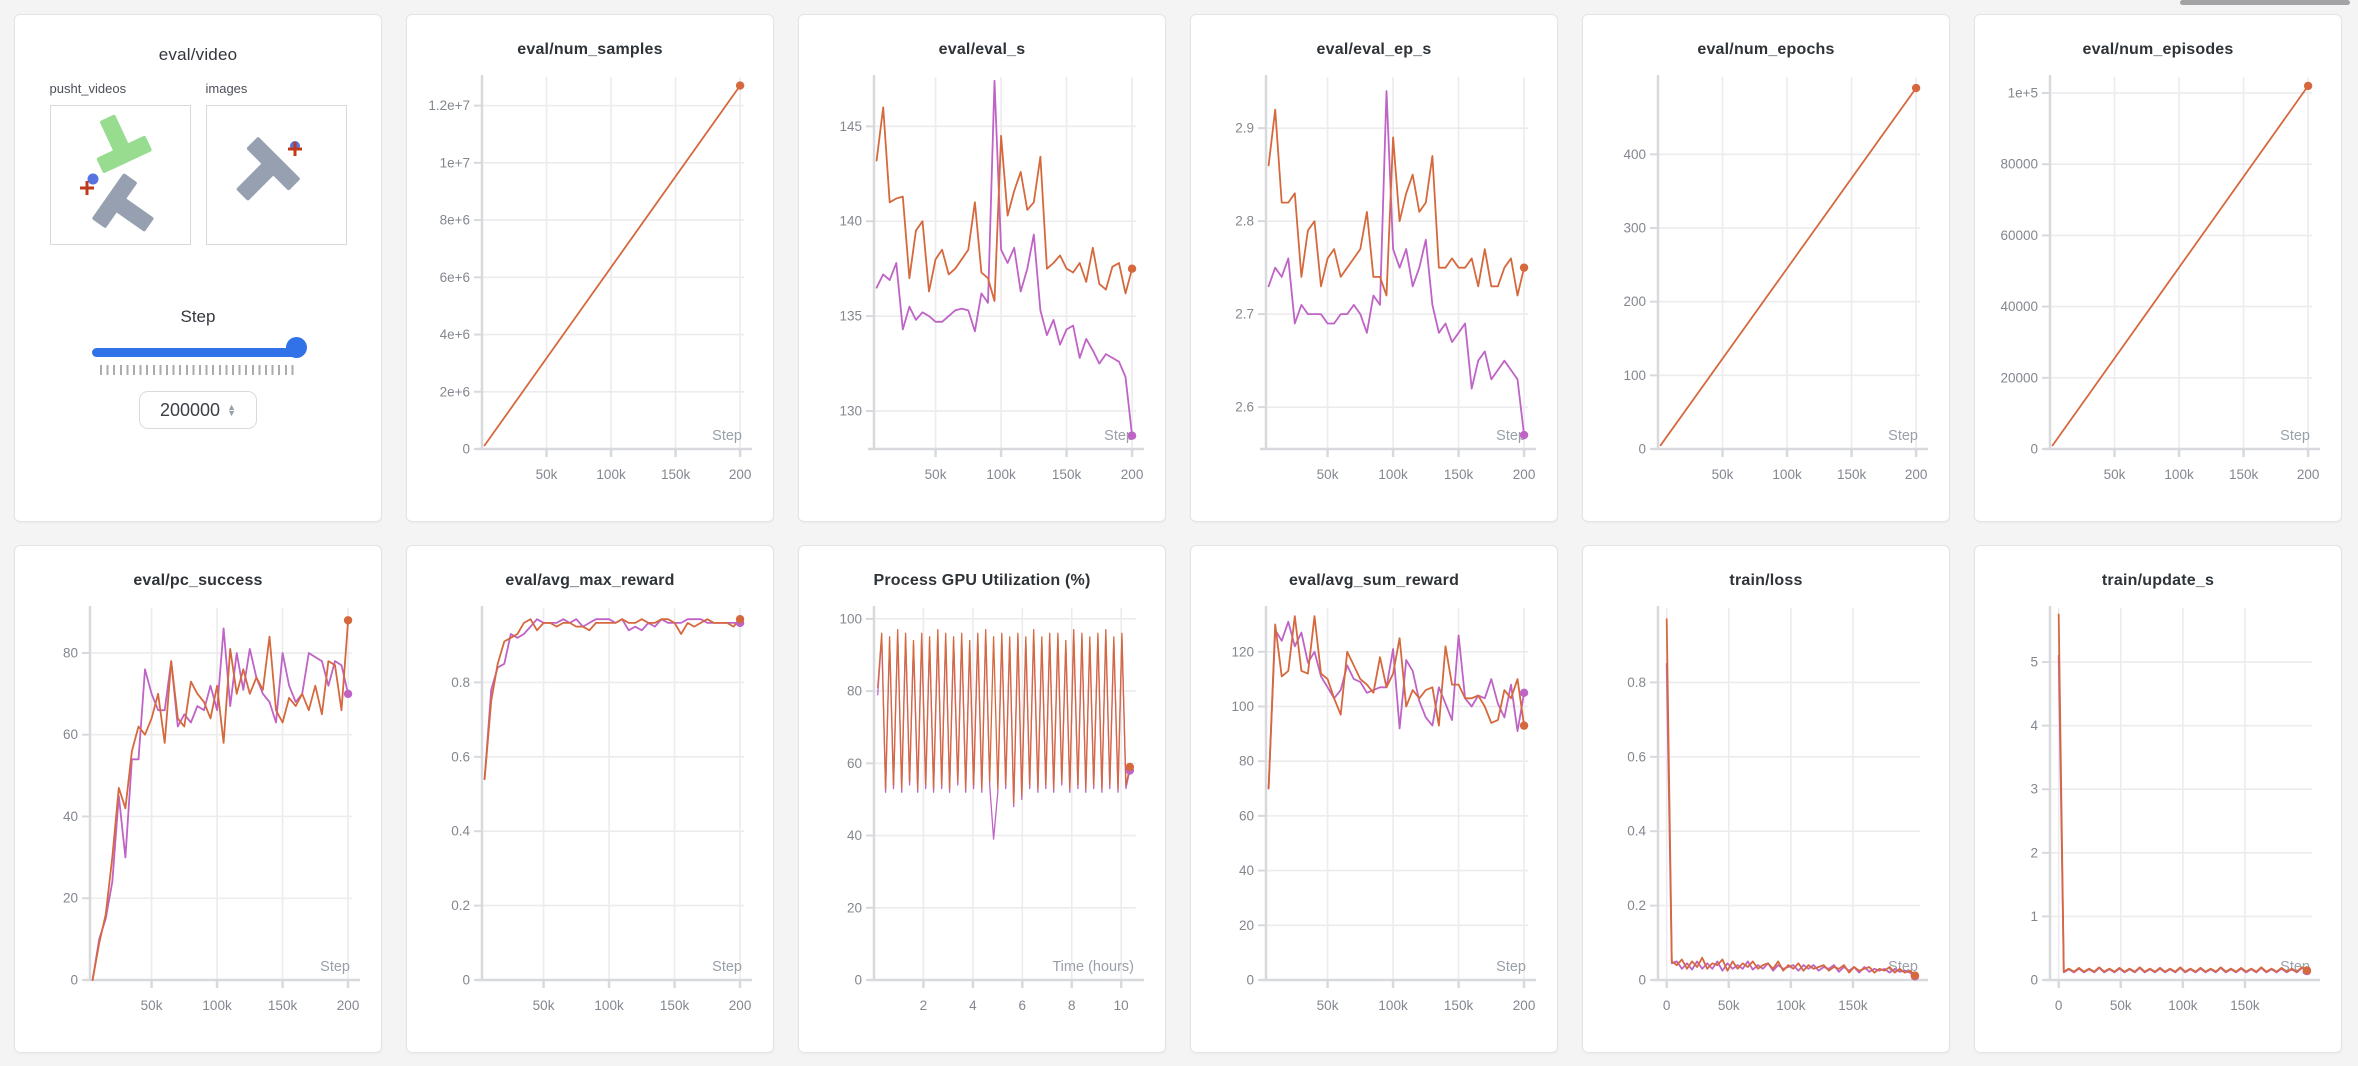 Image resolution: width=2358 pixels, height=1066 pixels. I want to click on step-input: 200000 ▲ ▼, so click(198, 410).